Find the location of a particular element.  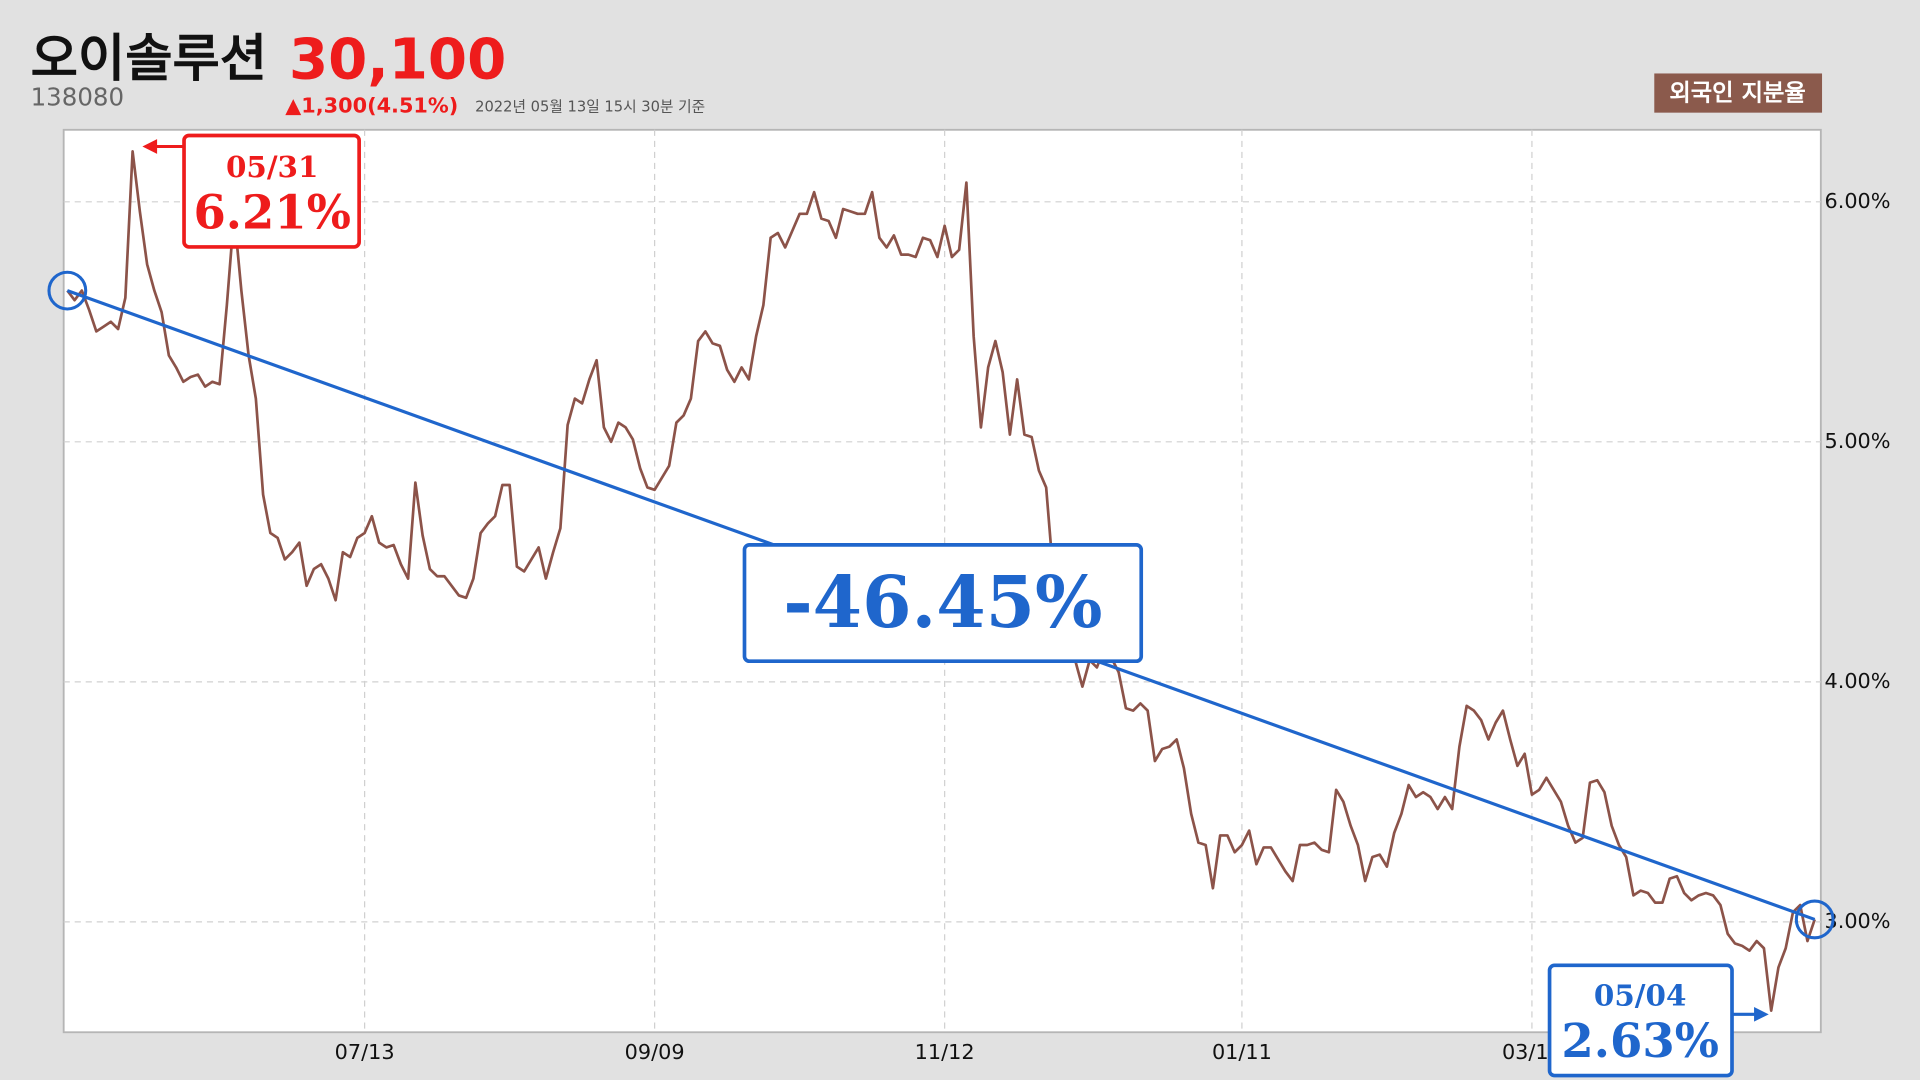

min-date: 05/04 is located at coordinates (1640, 995).